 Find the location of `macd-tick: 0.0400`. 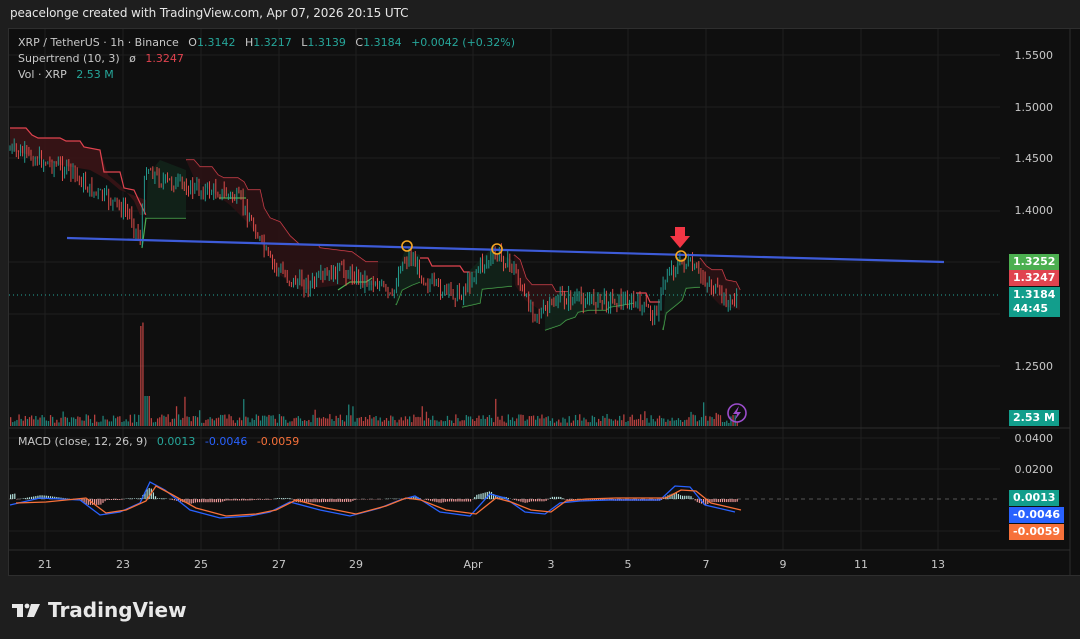

macd-tick: 0.0400 is located at coordinates (1034, 438).